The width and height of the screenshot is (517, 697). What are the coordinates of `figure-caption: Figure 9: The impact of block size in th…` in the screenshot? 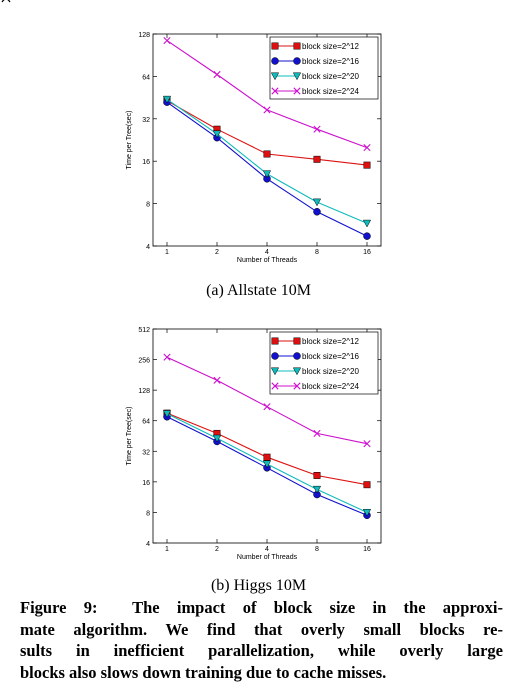 It's located at (261, 640).